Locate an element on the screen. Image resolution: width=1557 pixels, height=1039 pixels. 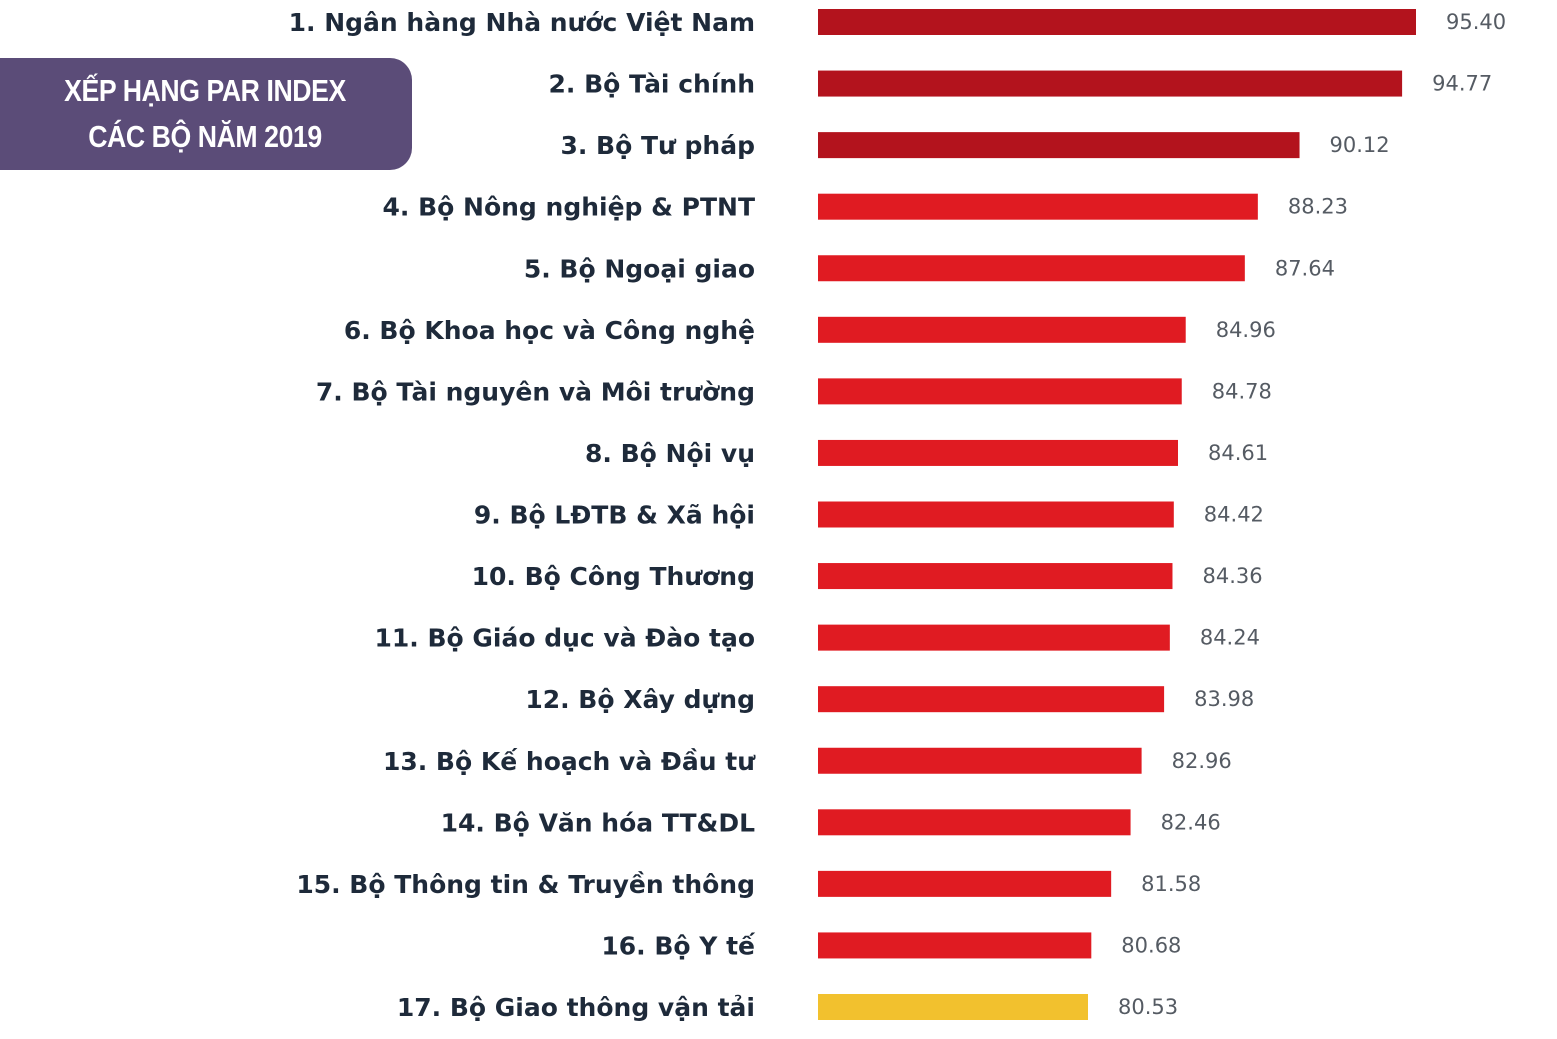
category-label: 9. Bộ LĐTB & Xã hội is located at coordinates (614, 515).